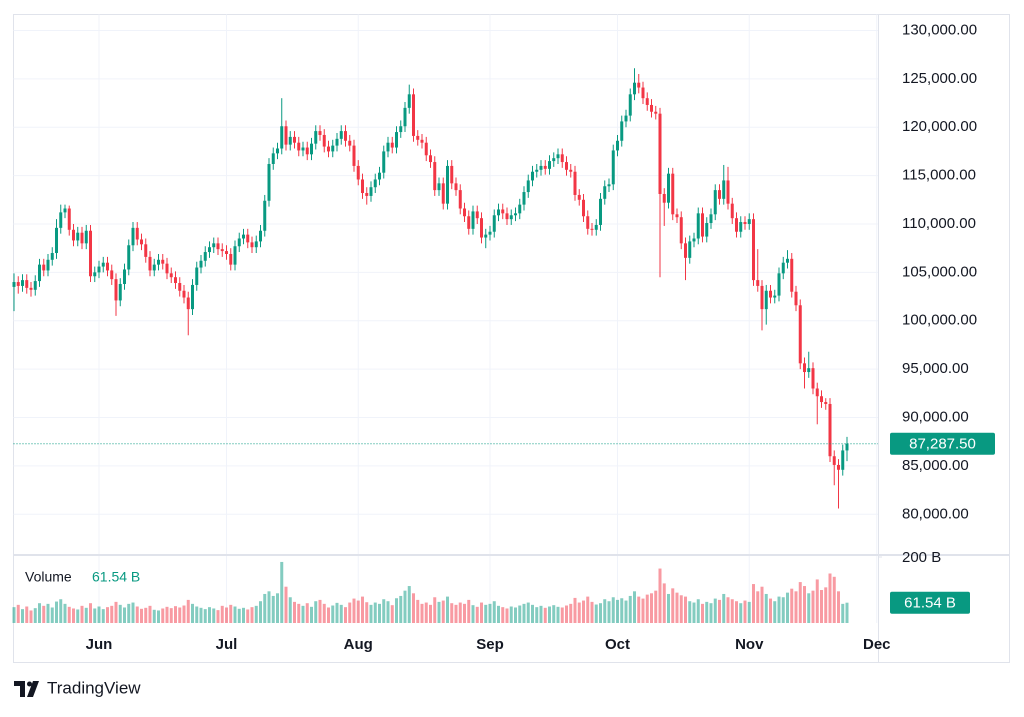 Image resolution: width=1024 pixels, height=717 pixels. What do you see at coordinates (358, 644) in the screenshot?
I see `x-tick-label: Aug` at bounding box center [358, 644].